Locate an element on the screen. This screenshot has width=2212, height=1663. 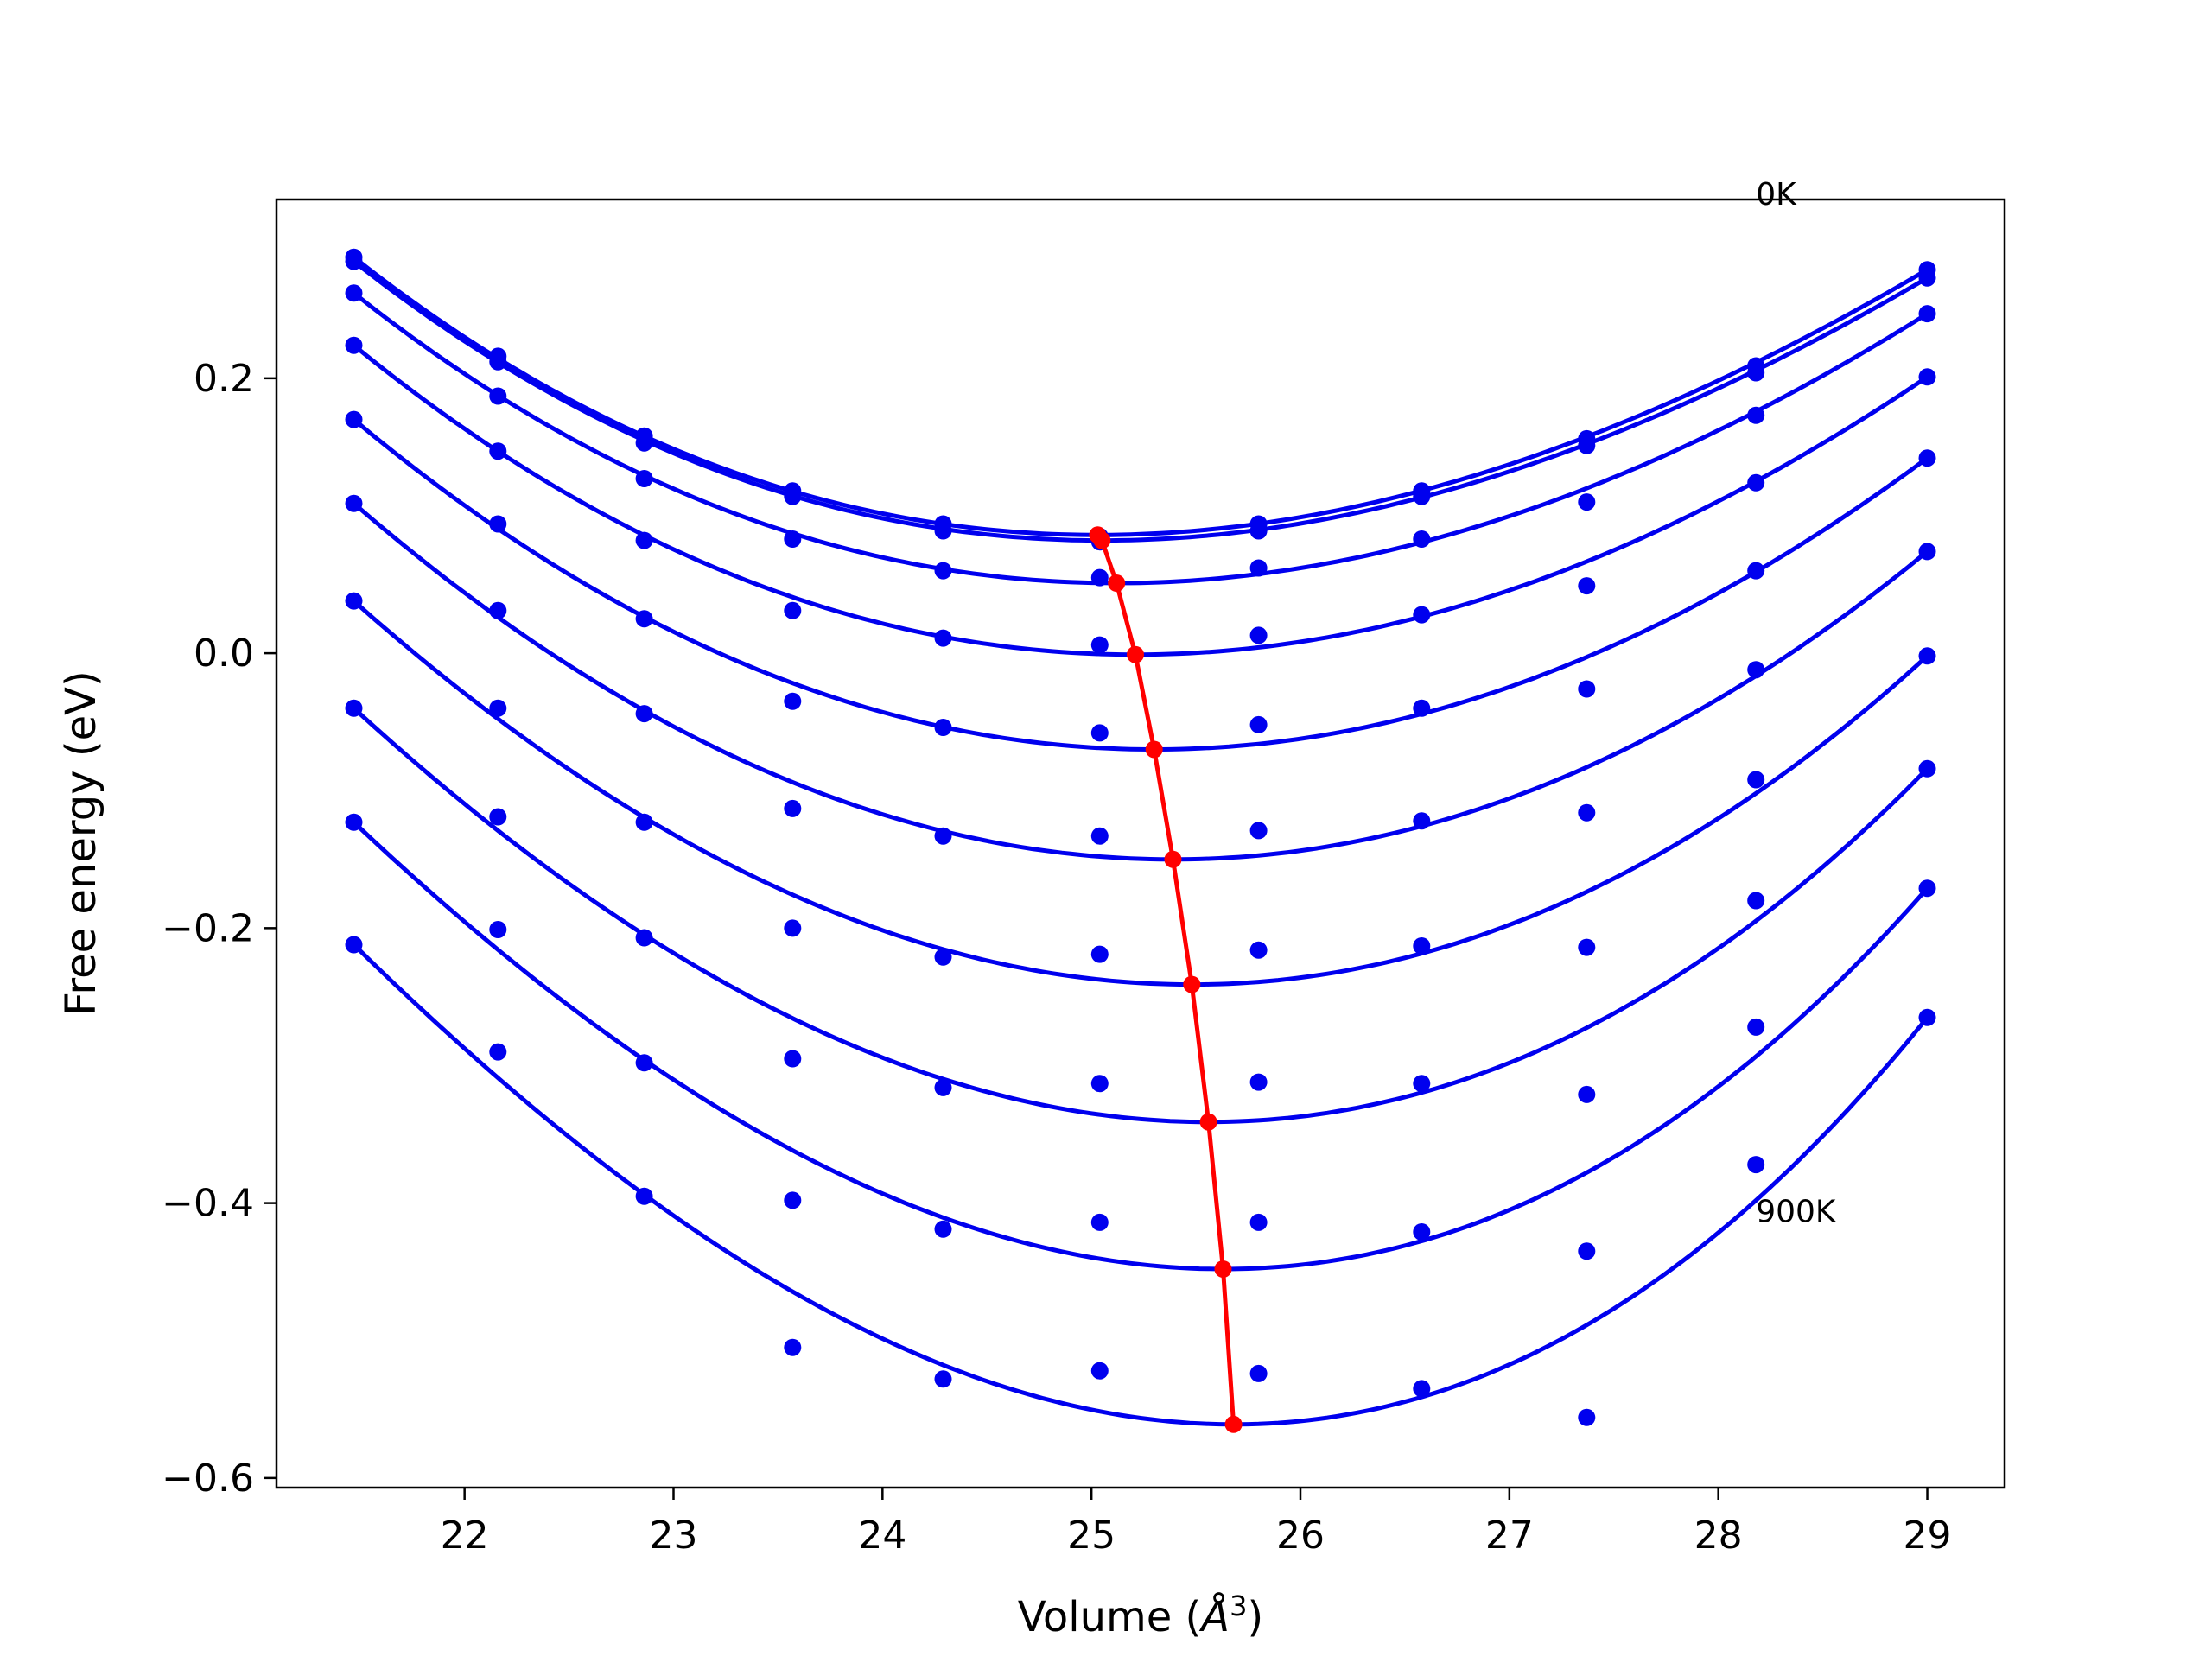
temperature-annotation: 0K is located at coordinates (1776, 195).